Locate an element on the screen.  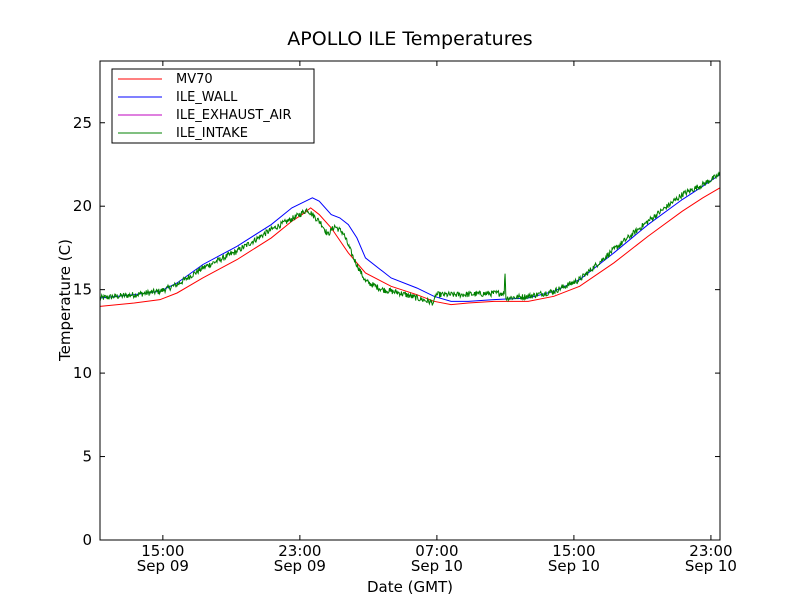
y-axis-label: Temperature (C) is located at coordinates (65, 300).